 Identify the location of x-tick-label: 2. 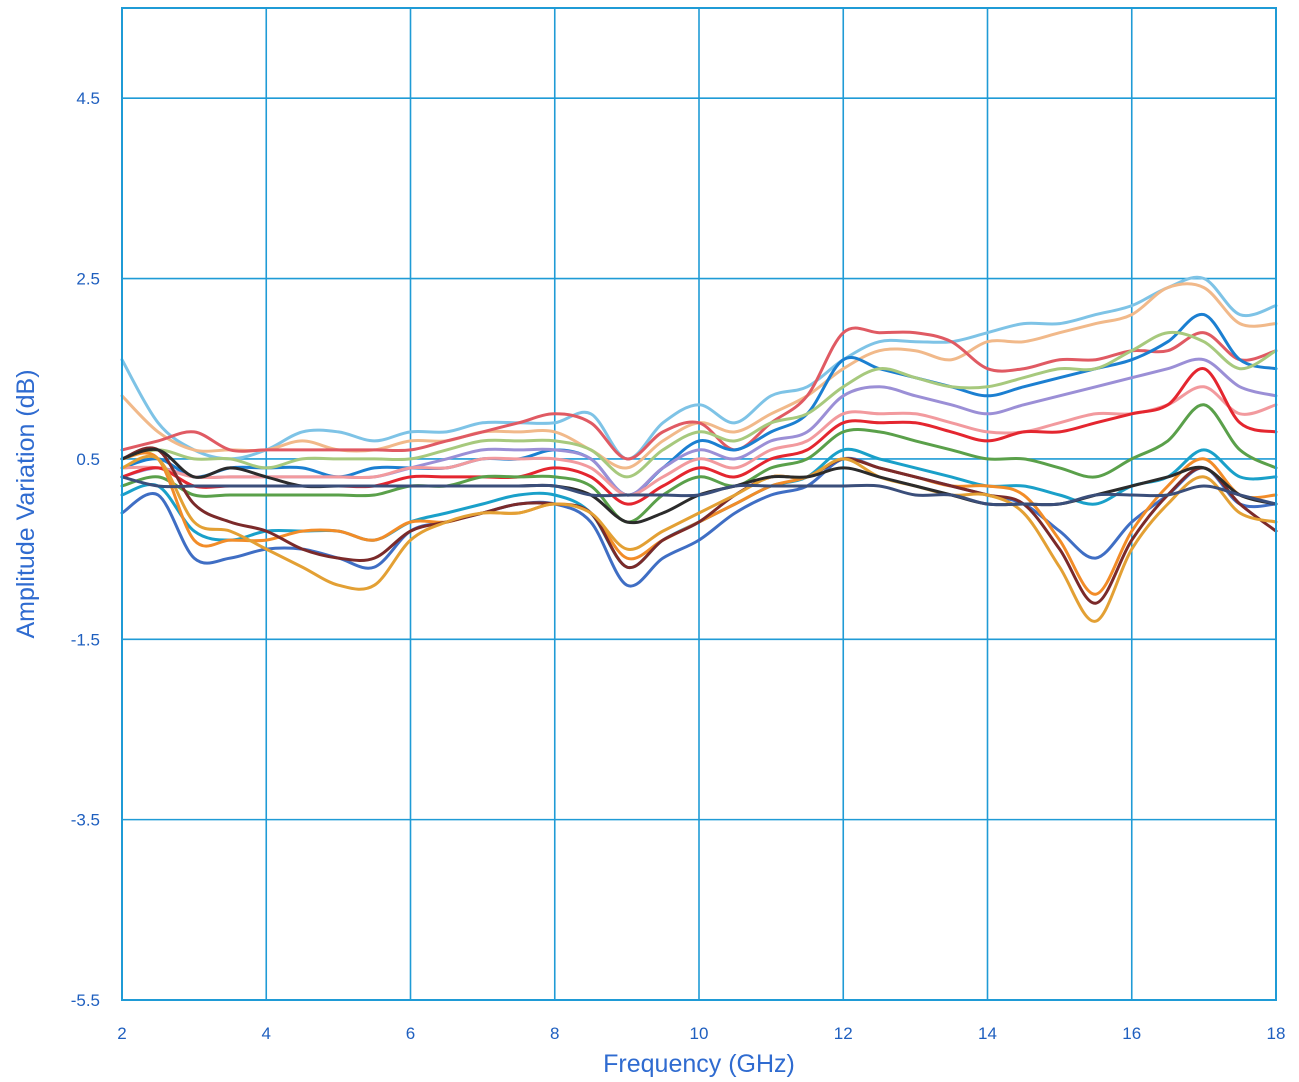
(121, 1033).